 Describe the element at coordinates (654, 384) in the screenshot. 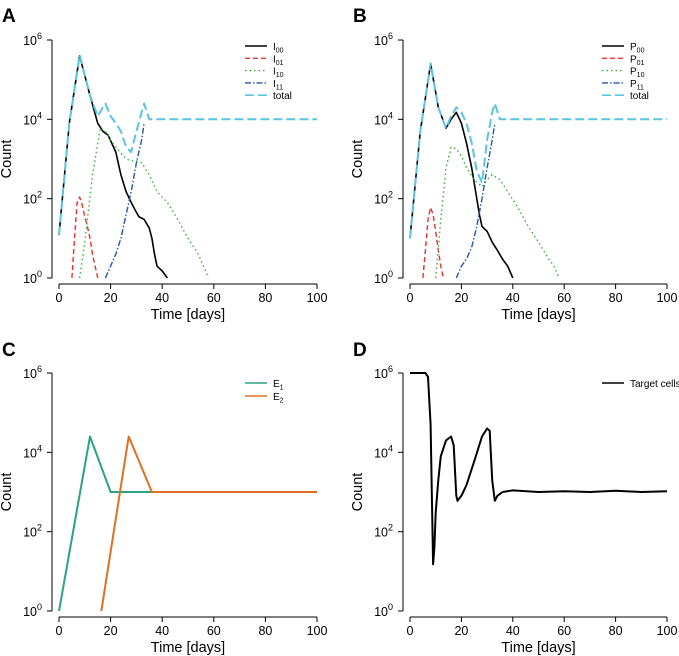

I see `legend-label: Target cells` at that location.